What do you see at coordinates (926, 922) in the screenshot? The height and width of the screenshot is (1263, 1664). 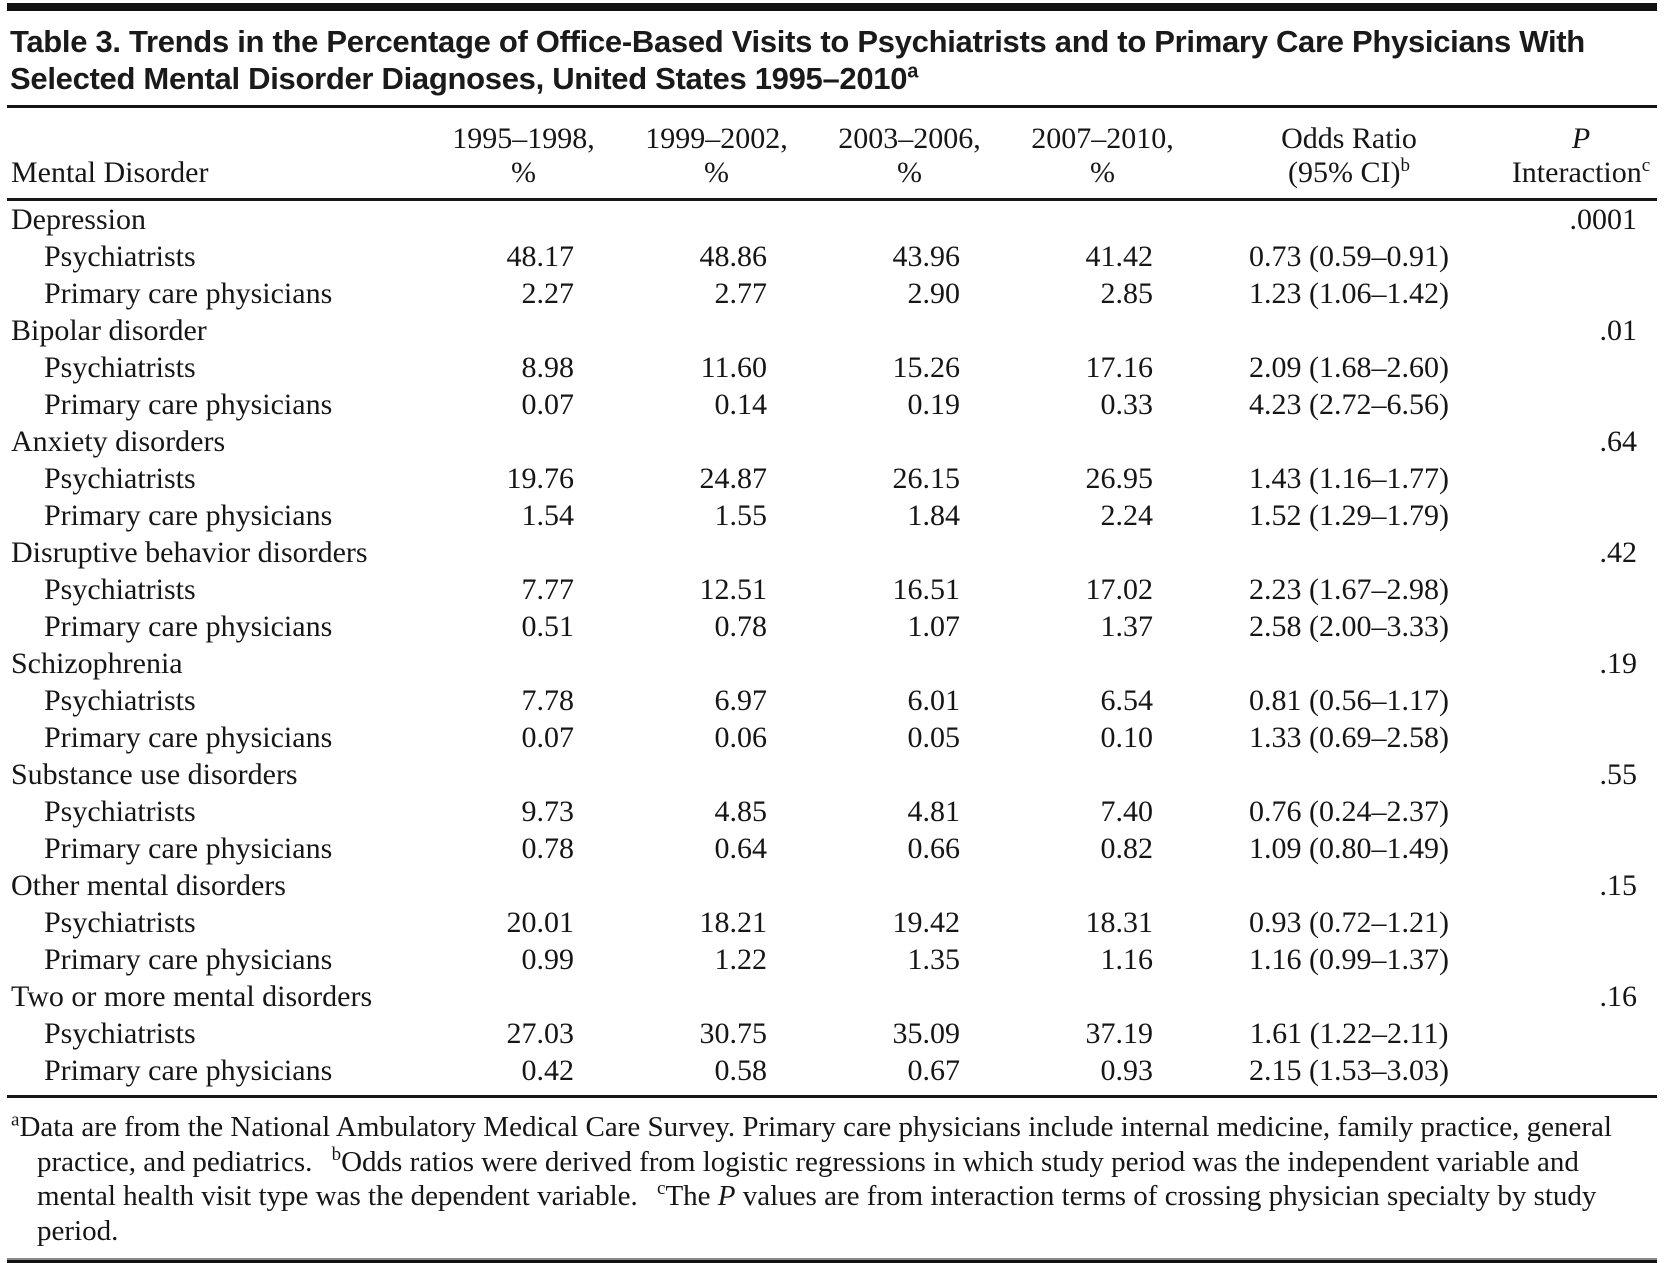 I see `percent-value-cell: 19.42` at bounding box center [926, 922].